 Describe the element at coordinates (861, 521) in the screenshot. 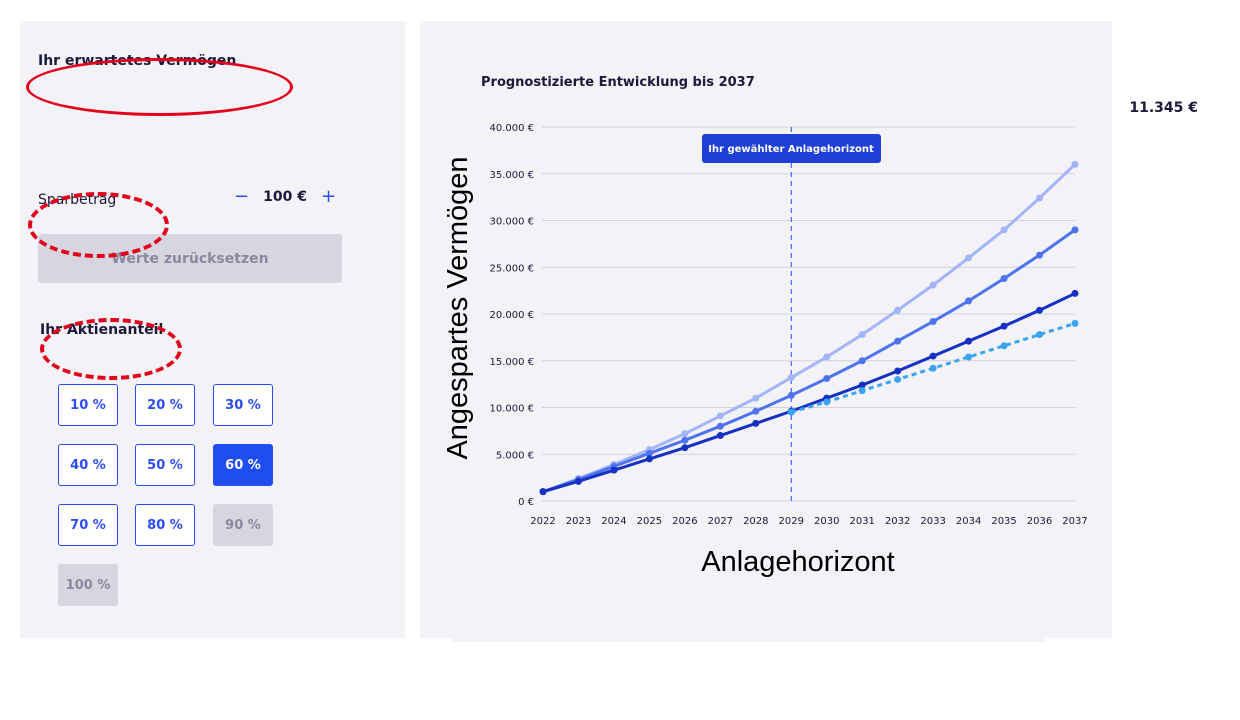

I see `x-tick-label: 2031` at that location.